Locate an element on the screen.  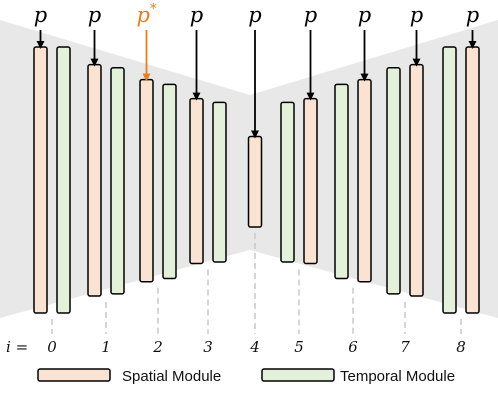
prompt-label-8: p is located at coordinates (472, 15).